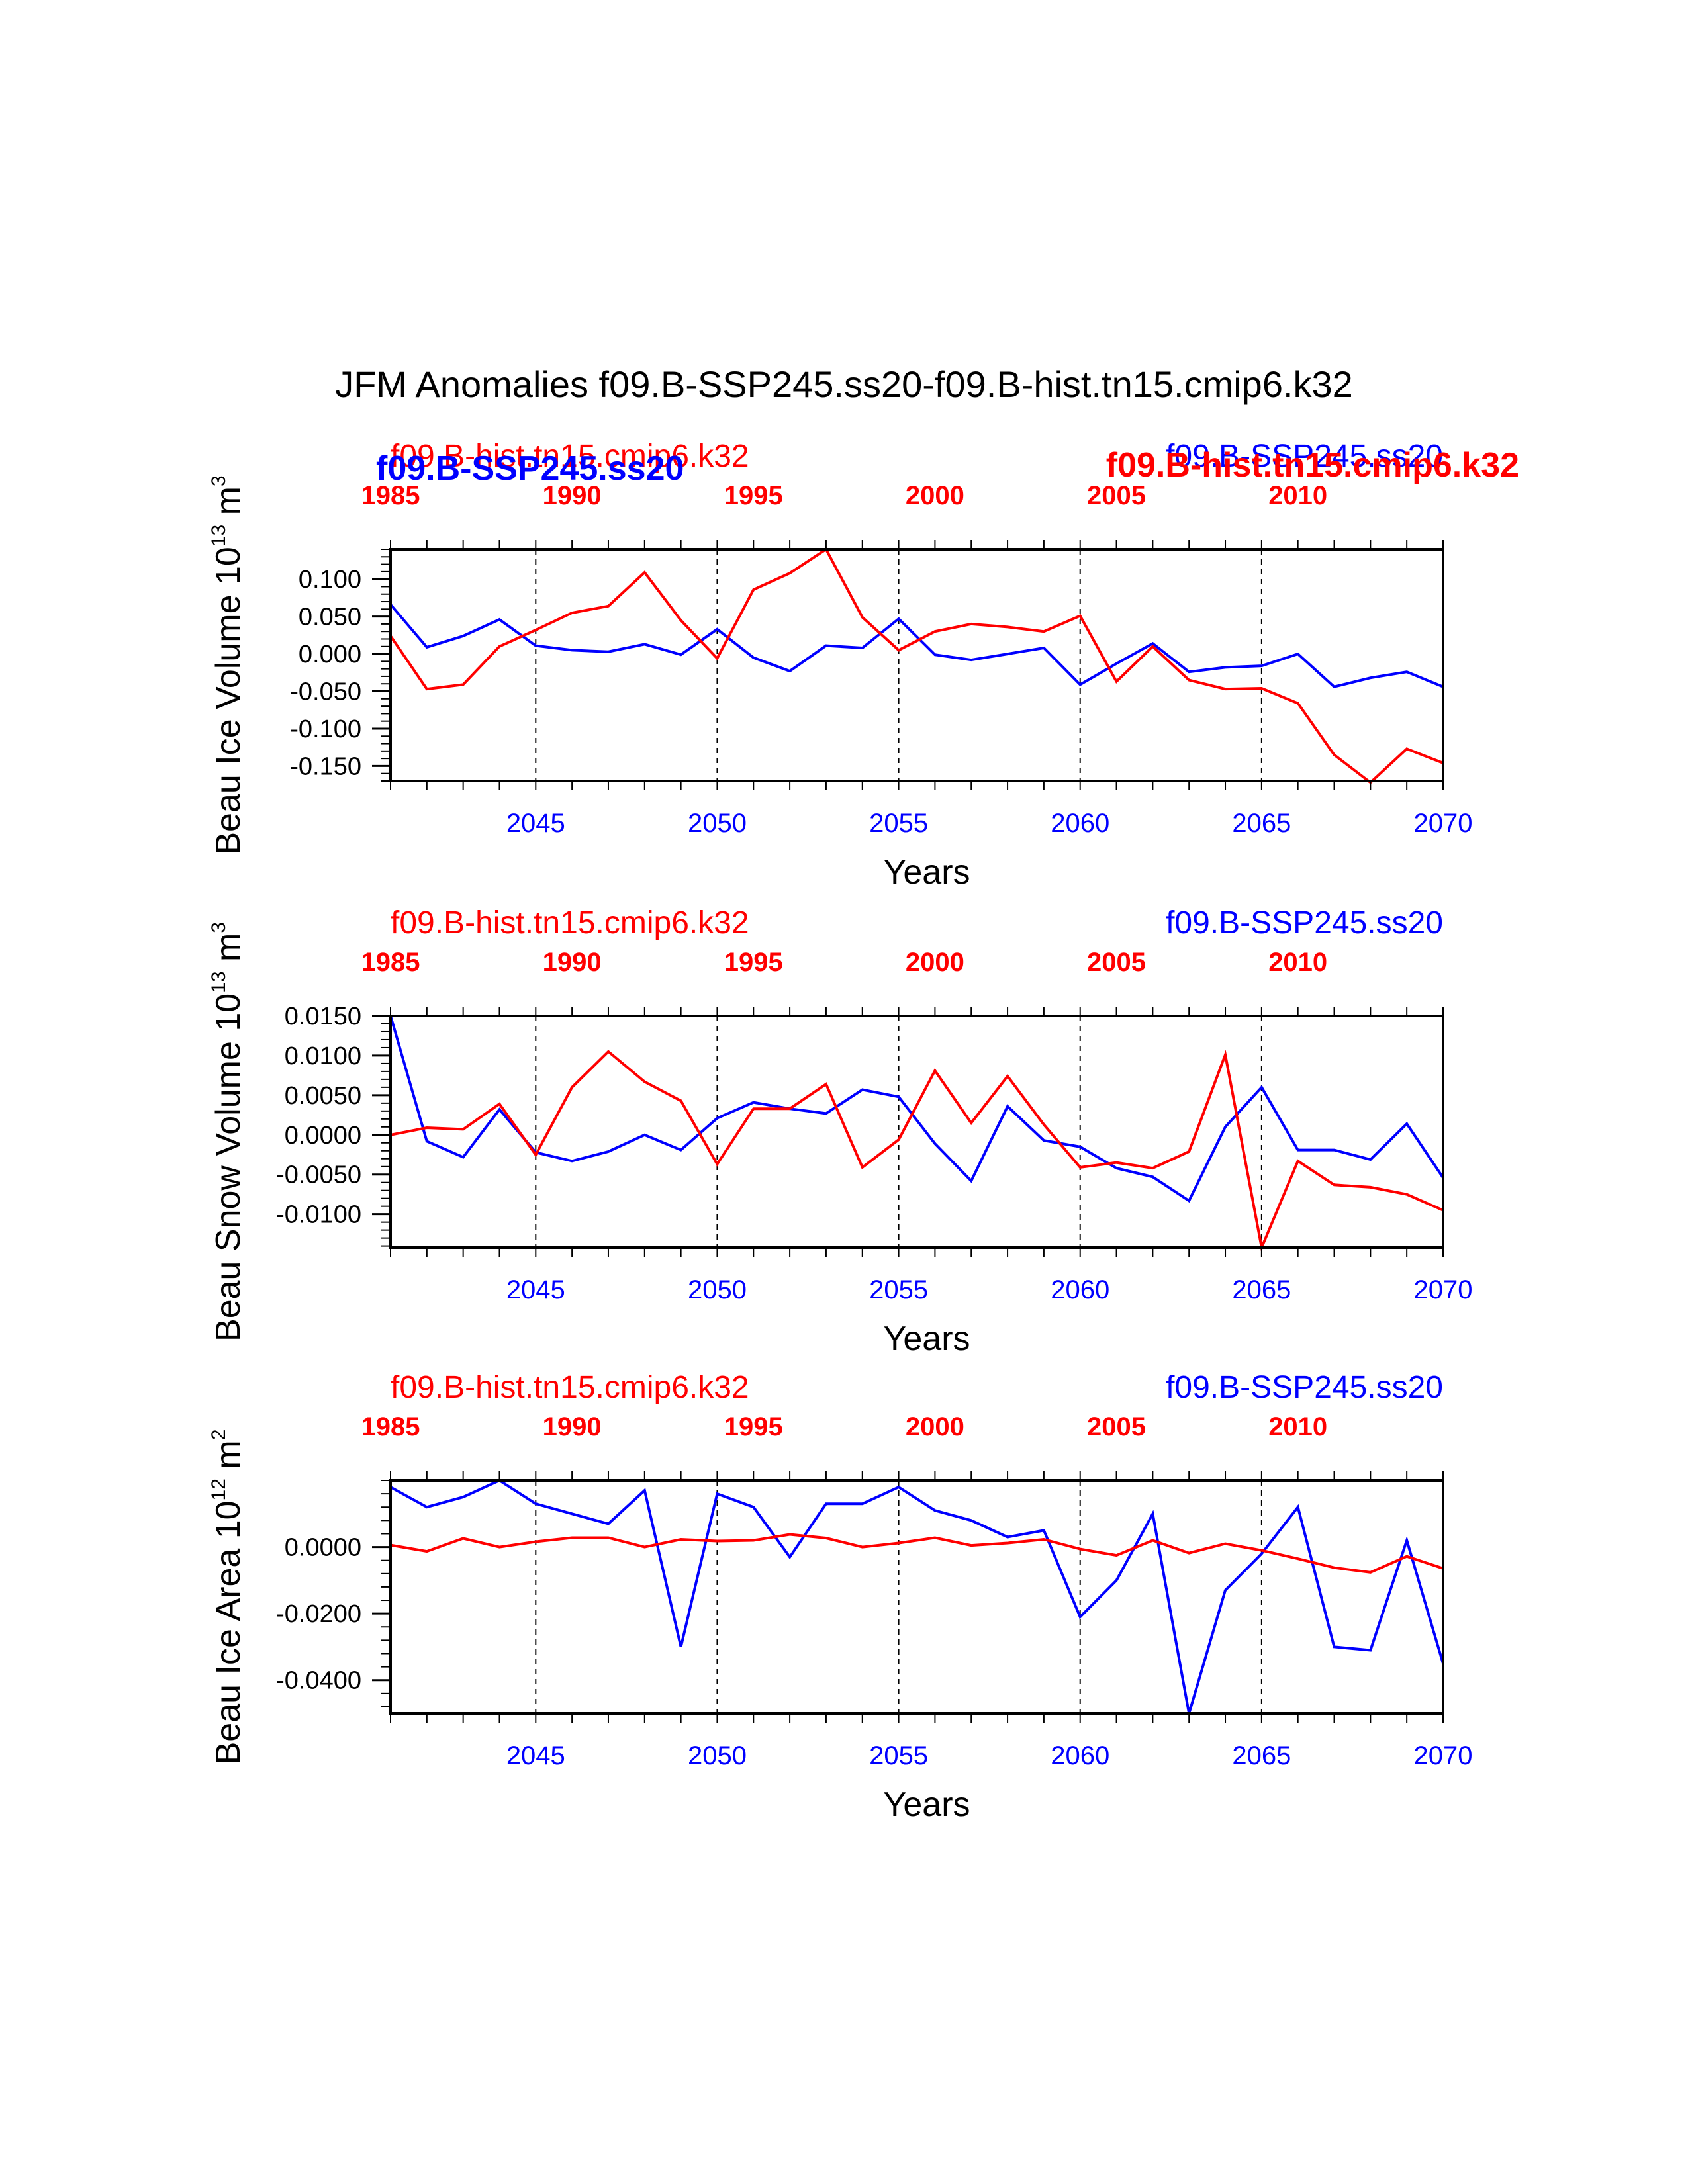 The image size is (1688, 2184). What do you see at coordinates (318, 1681) in the screenshot?
I see `y-tick-label: -0.0400` at bounding box center [318, 1681].